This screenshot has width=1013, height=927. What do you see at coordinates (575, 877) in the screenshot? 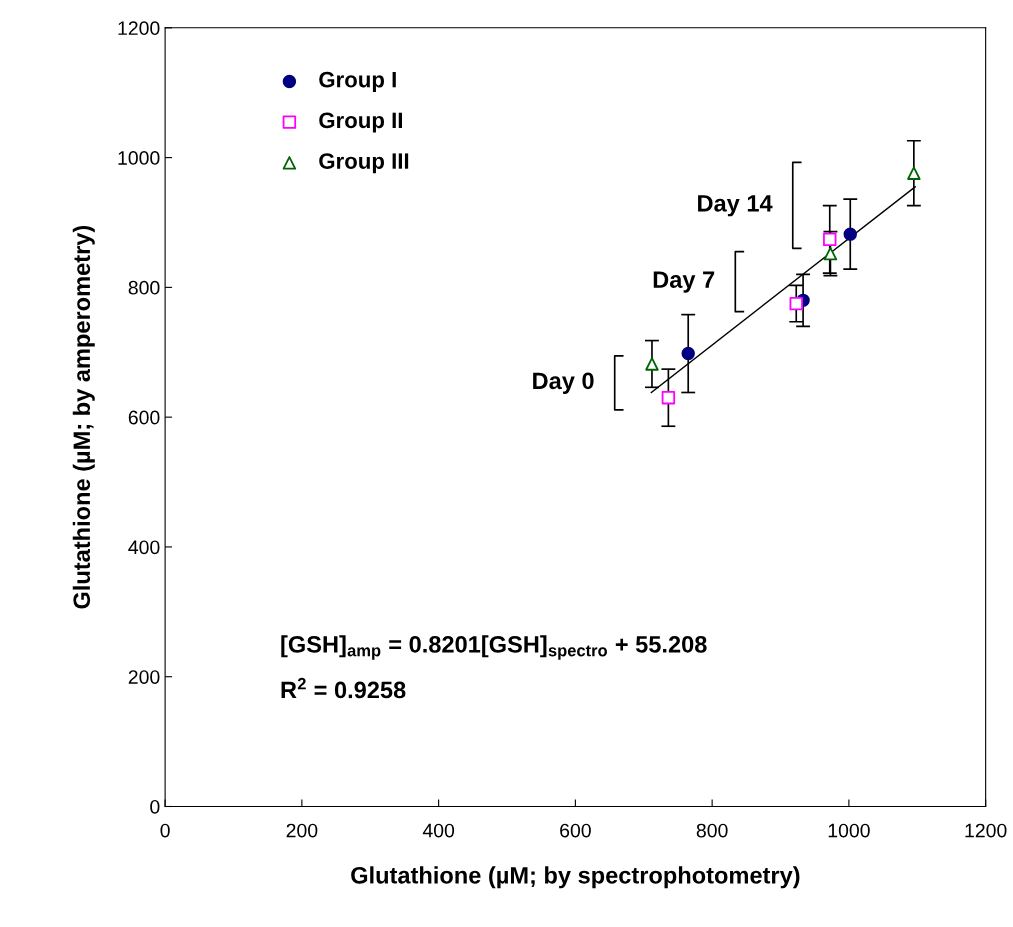
I see `x-axis-title: Glutathione (µM; by spectrophotometry)` at bounding box center [575, 877].